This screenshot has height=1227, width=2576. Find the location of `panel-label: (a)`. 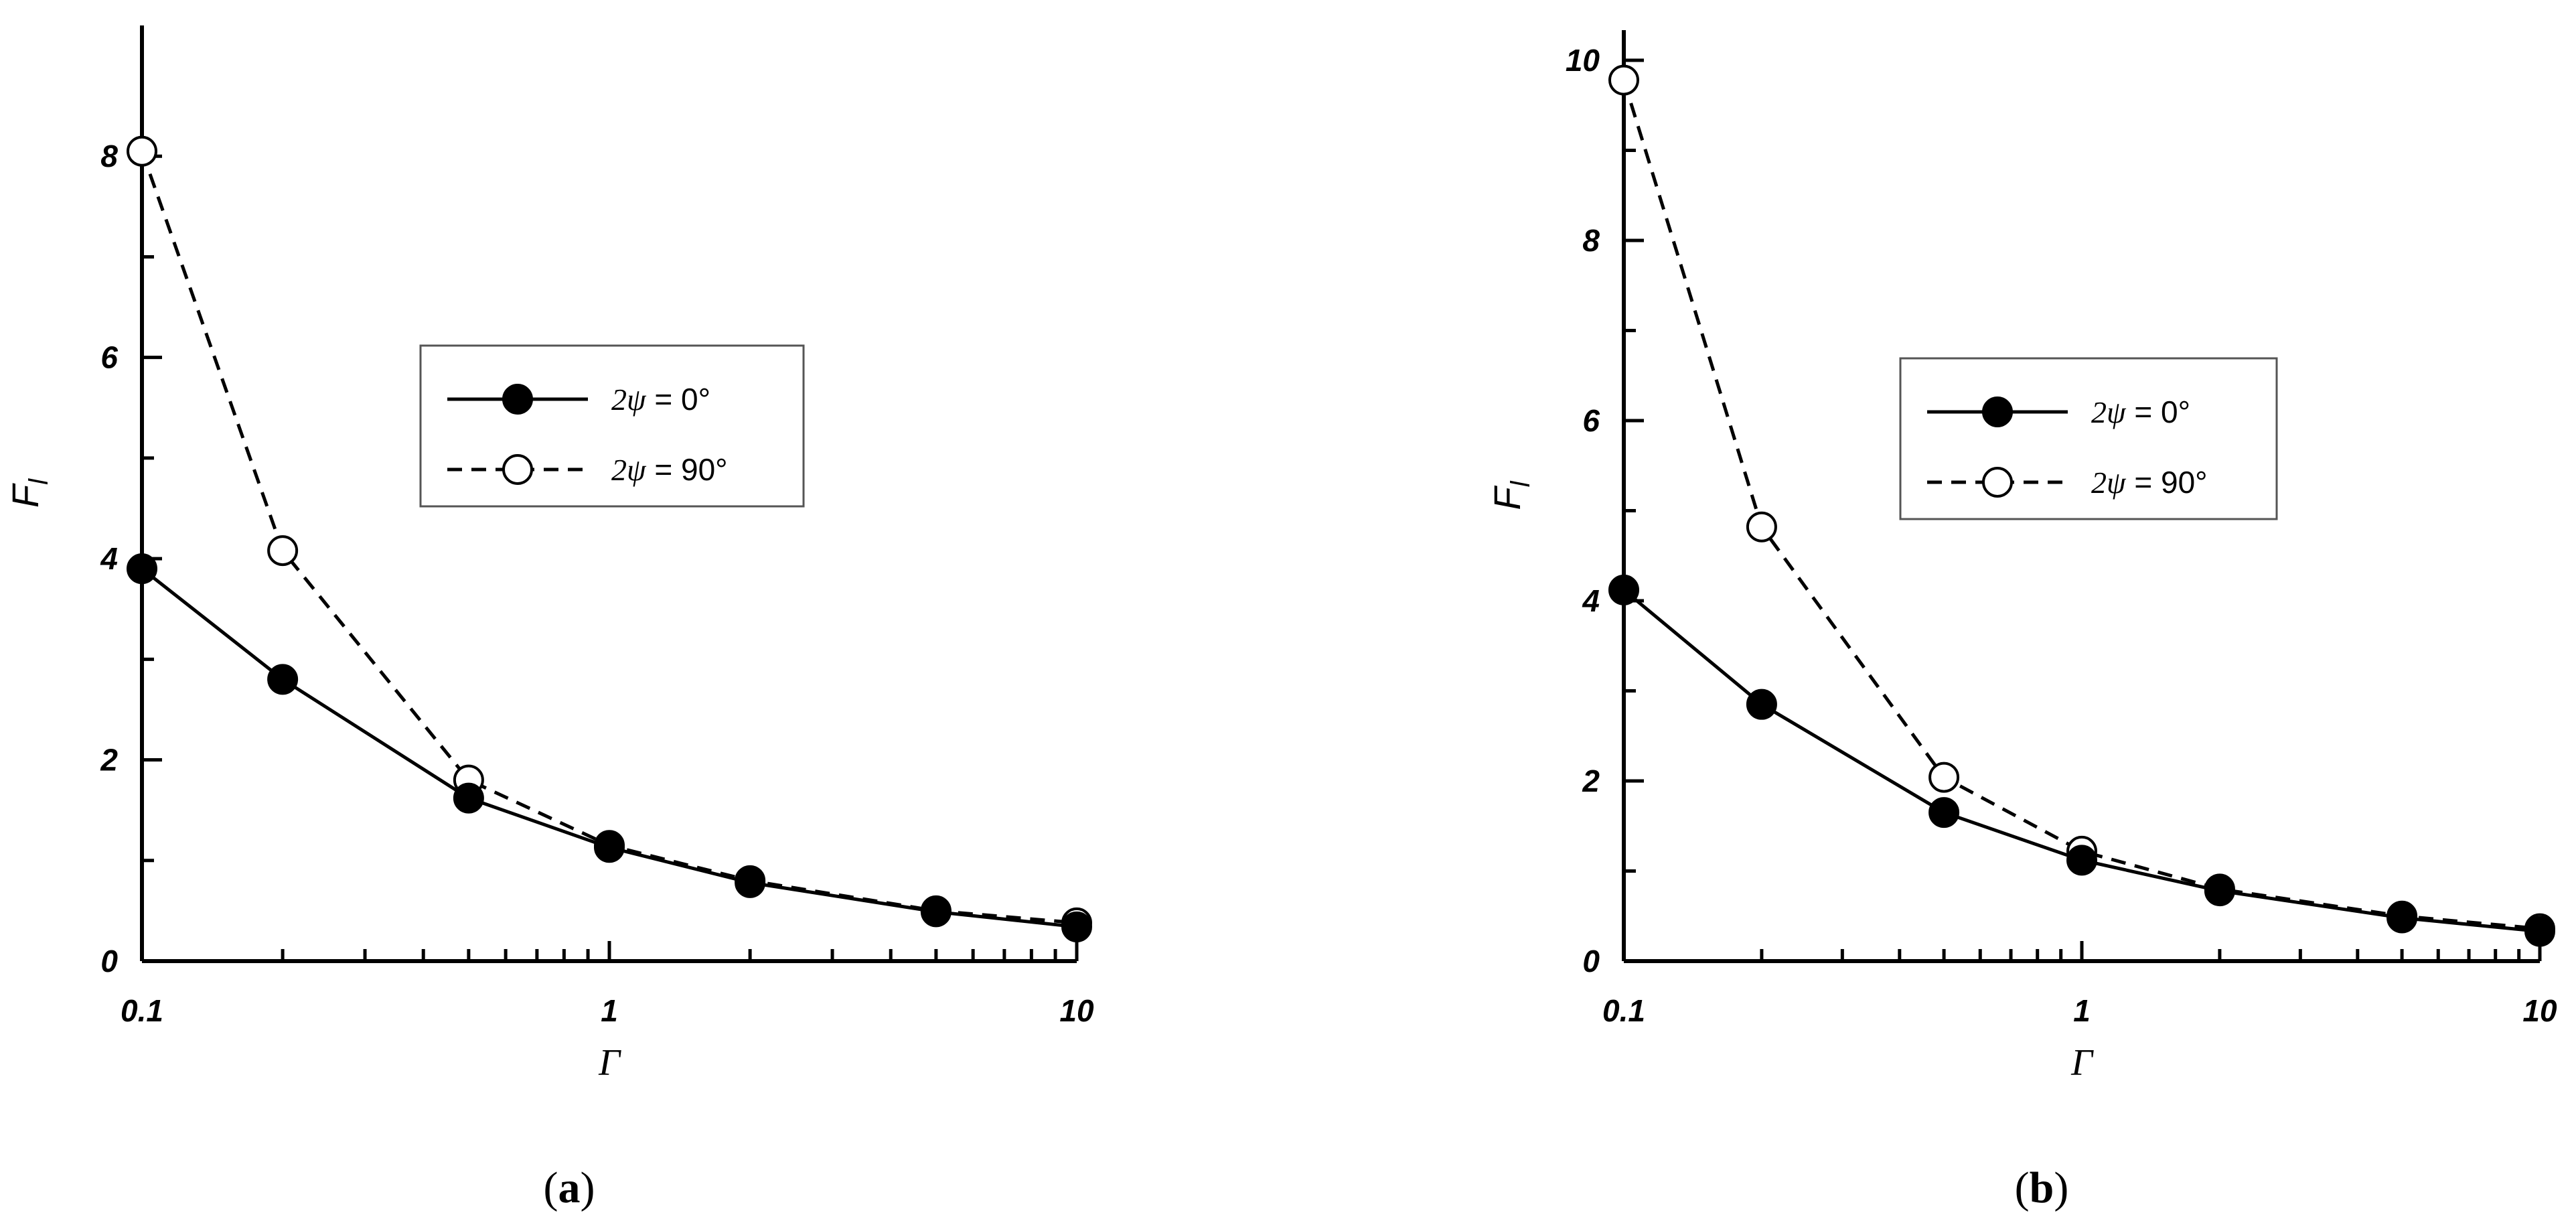

panel-label: (a) is located at coordinates (569, 1187).